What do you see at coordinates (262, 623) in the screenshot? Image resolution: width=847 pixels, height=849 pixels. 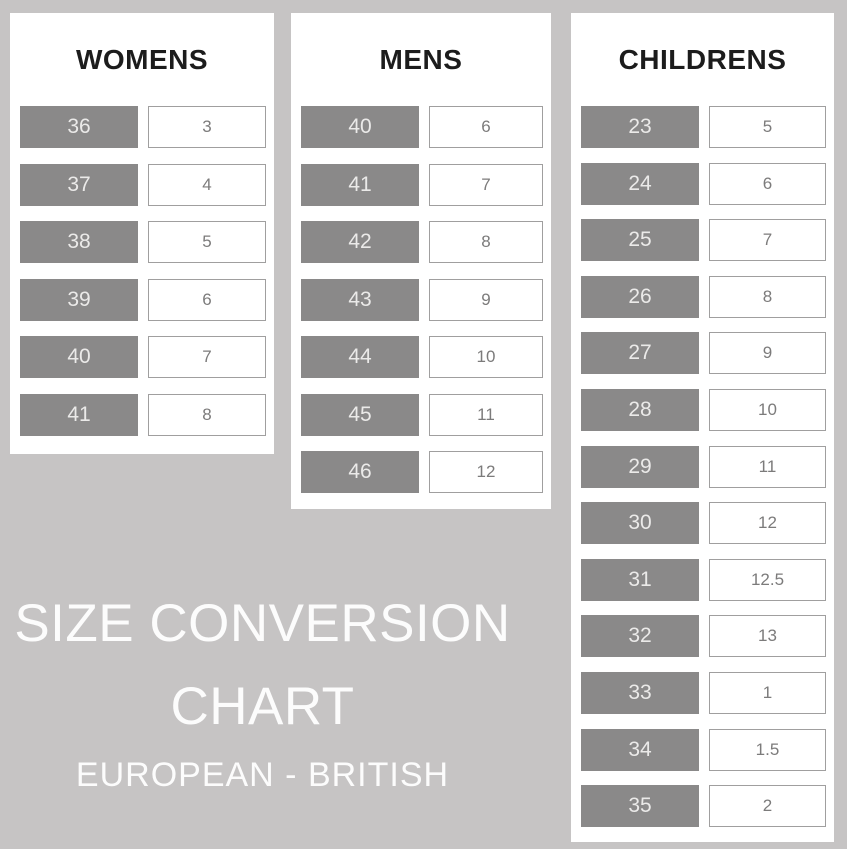 I see `title-line-1: SIZE CONVERSION` at bounding box center [262, 623].